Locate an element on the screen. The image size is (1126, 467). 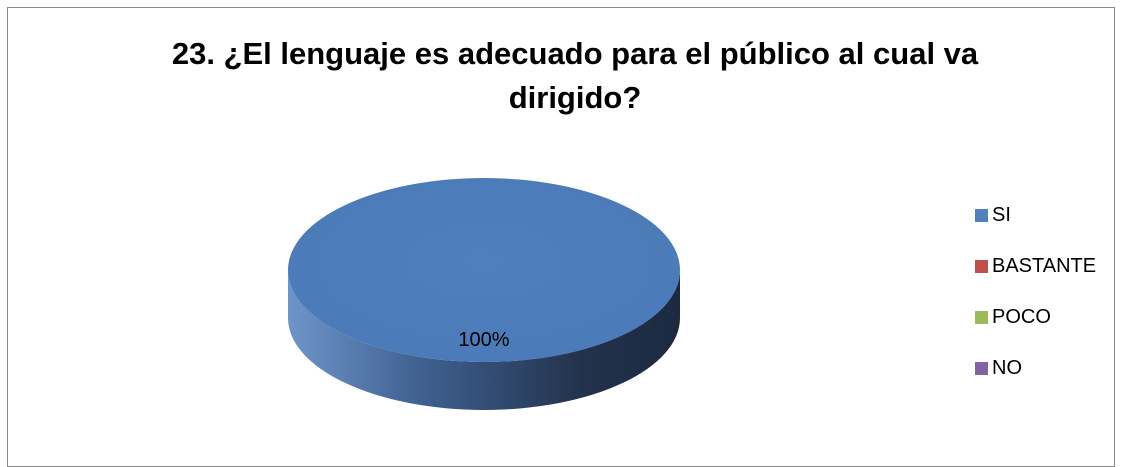
legend-swatch-bastante is located at coordinates (981, 266).